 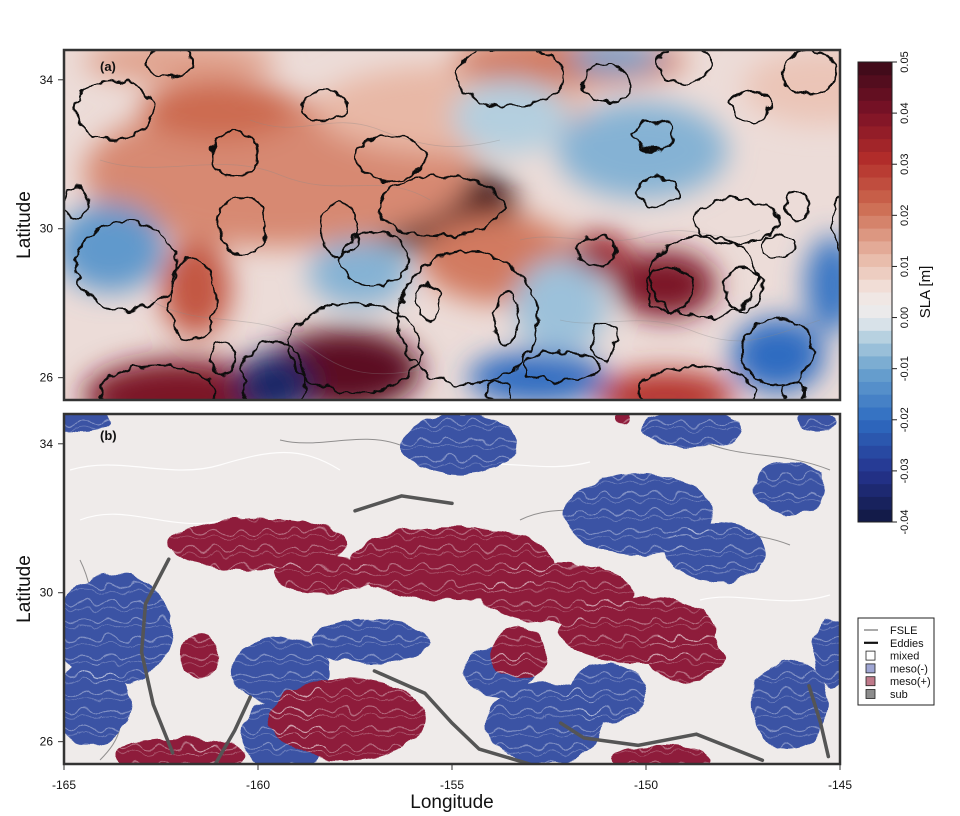 I want to click on x-tick-label: -165, so click(x=64, y=785).